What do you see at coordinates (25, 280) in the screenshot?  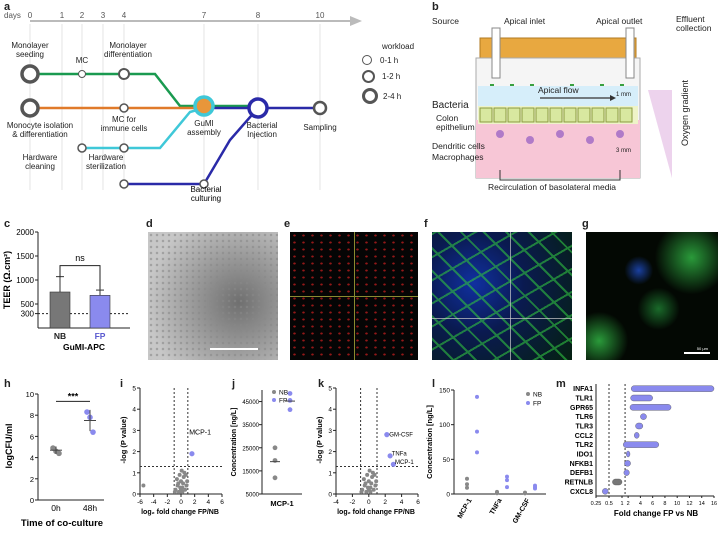 I see `y-tick-label-2: 1000` at bounding box center [25, 280].